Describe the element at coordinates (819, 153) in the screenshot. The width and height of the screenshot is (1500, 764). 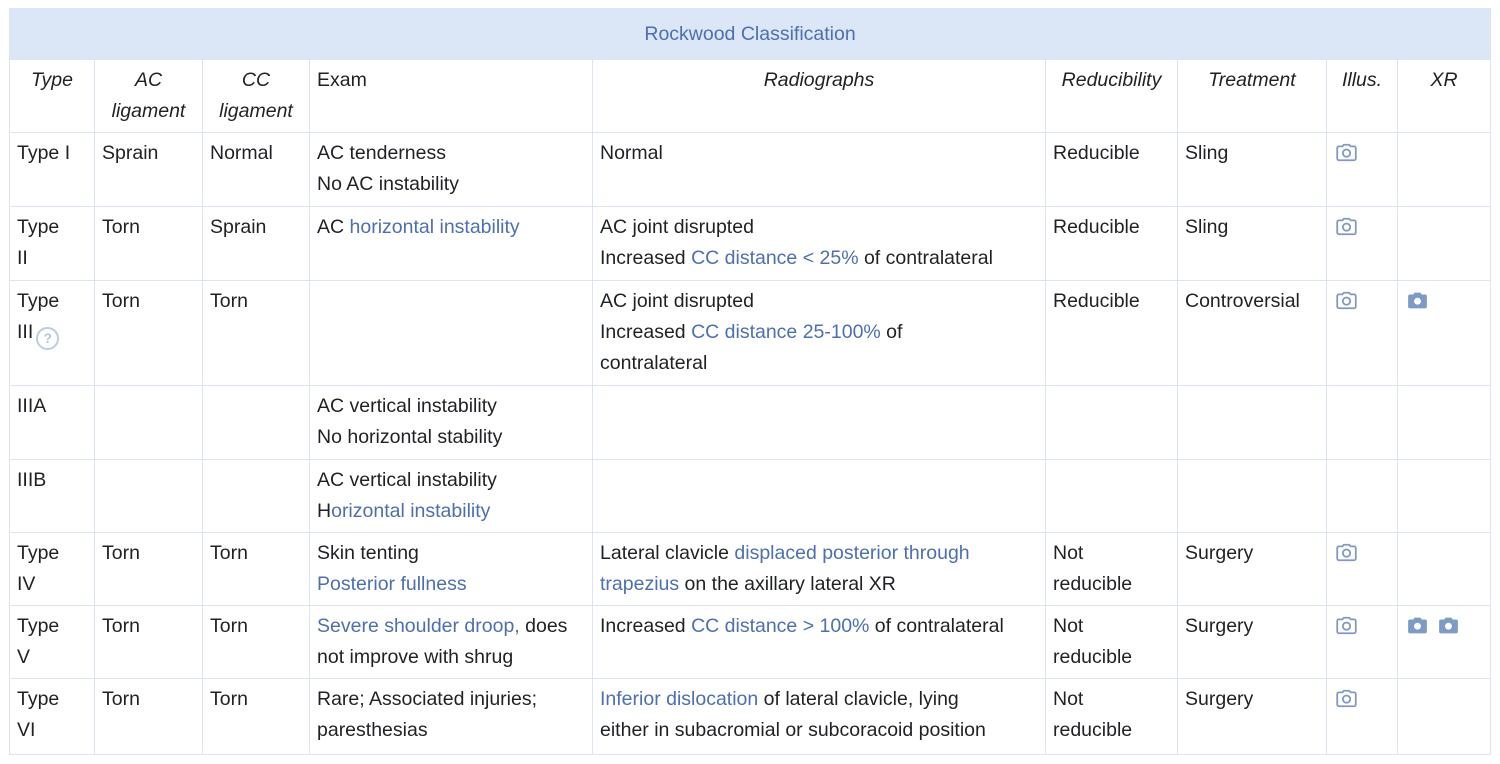
I see `cell-line: Normal` at that location.